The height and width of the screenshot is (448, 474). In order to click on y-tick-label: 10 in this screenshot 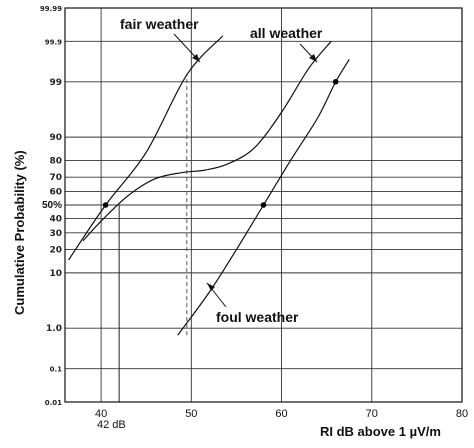, I will do `click(55, 274)`.